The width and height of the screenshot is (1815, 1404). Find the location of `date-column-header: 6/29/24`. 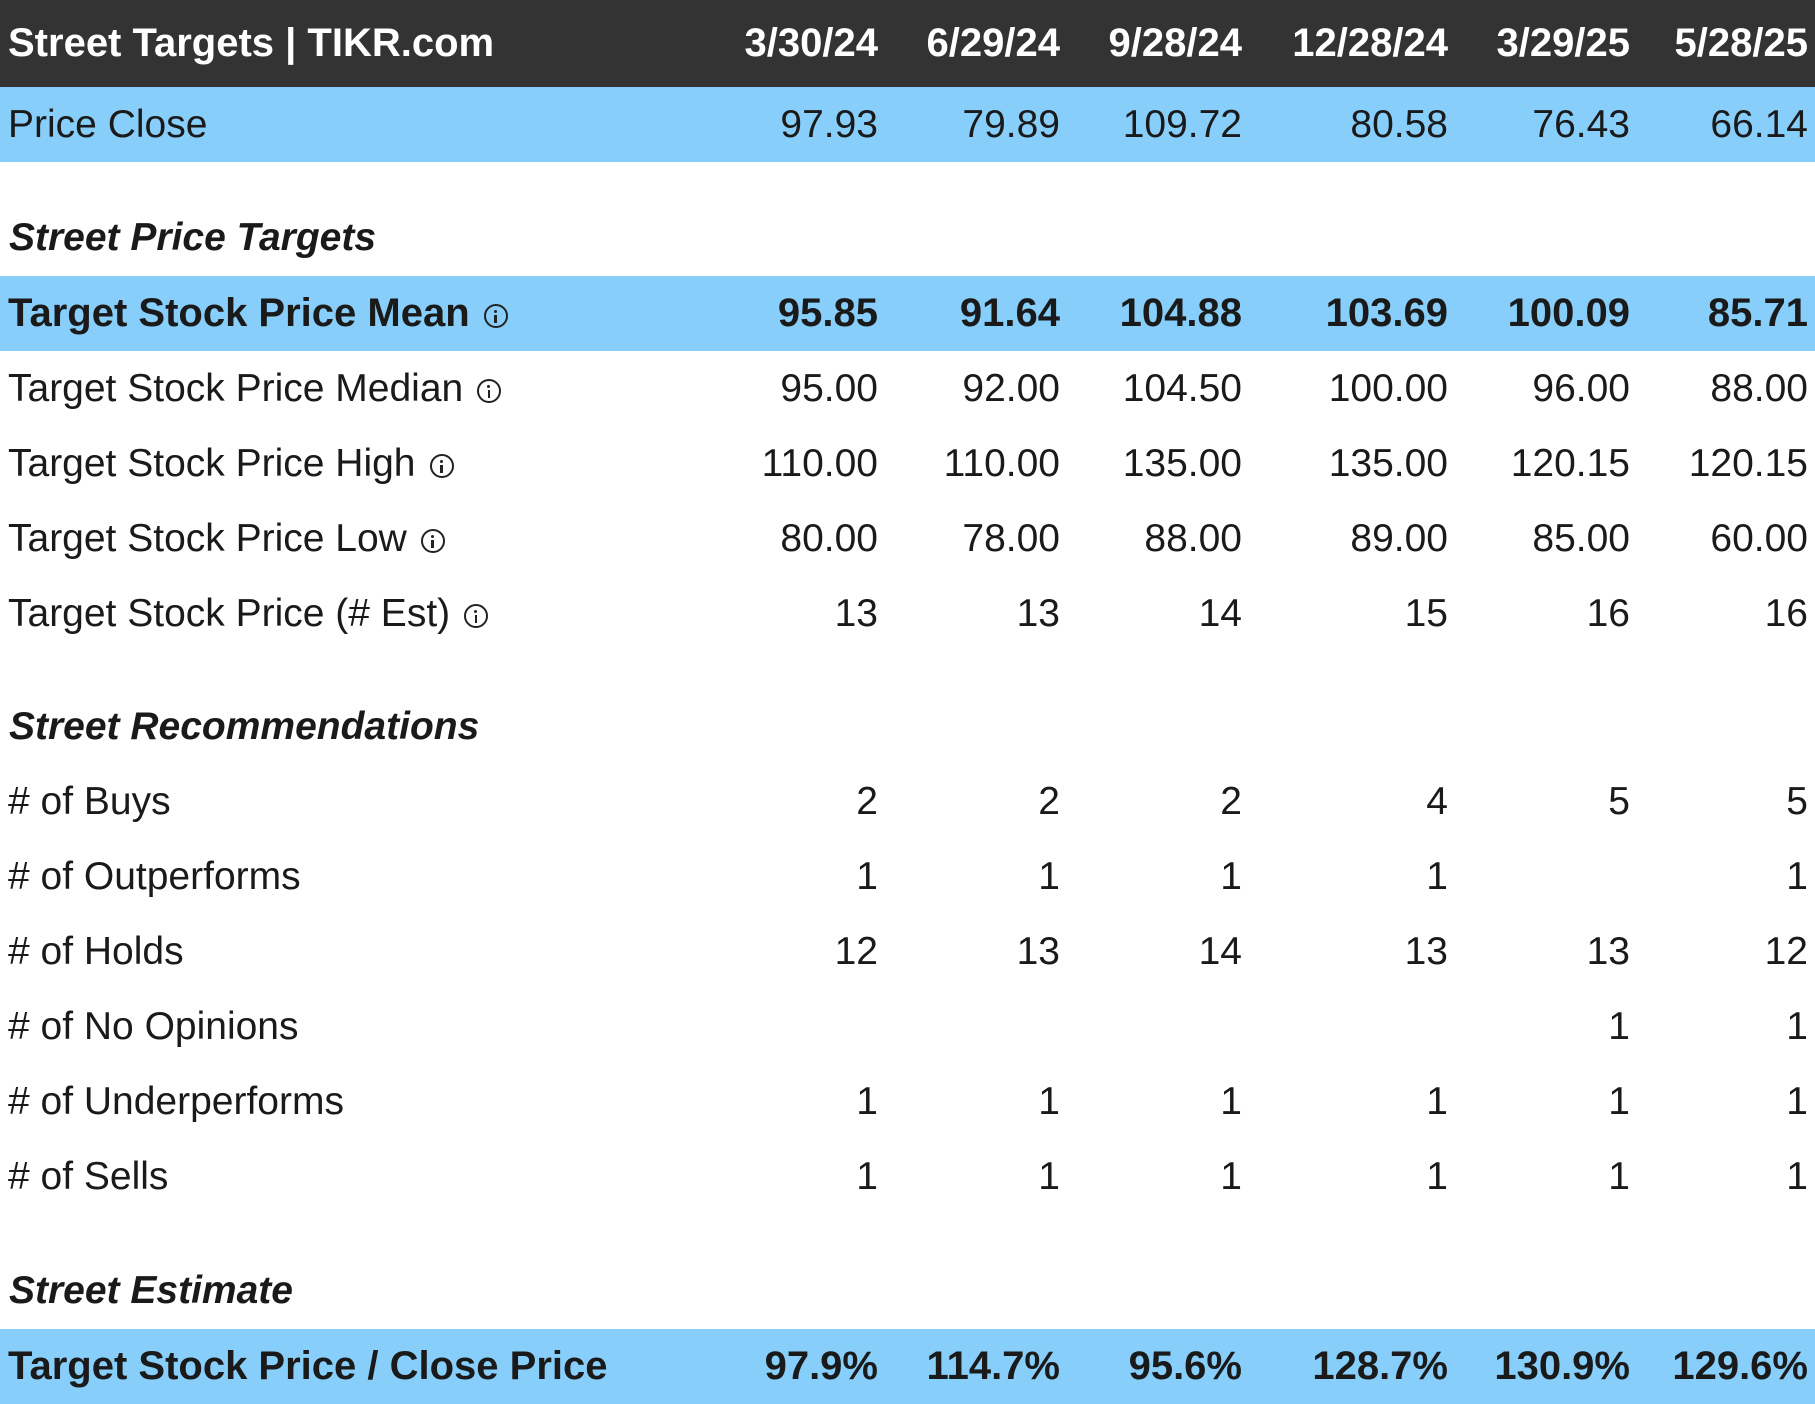

date-column-header: 6/29/24 is located at coordinates (993, 43).